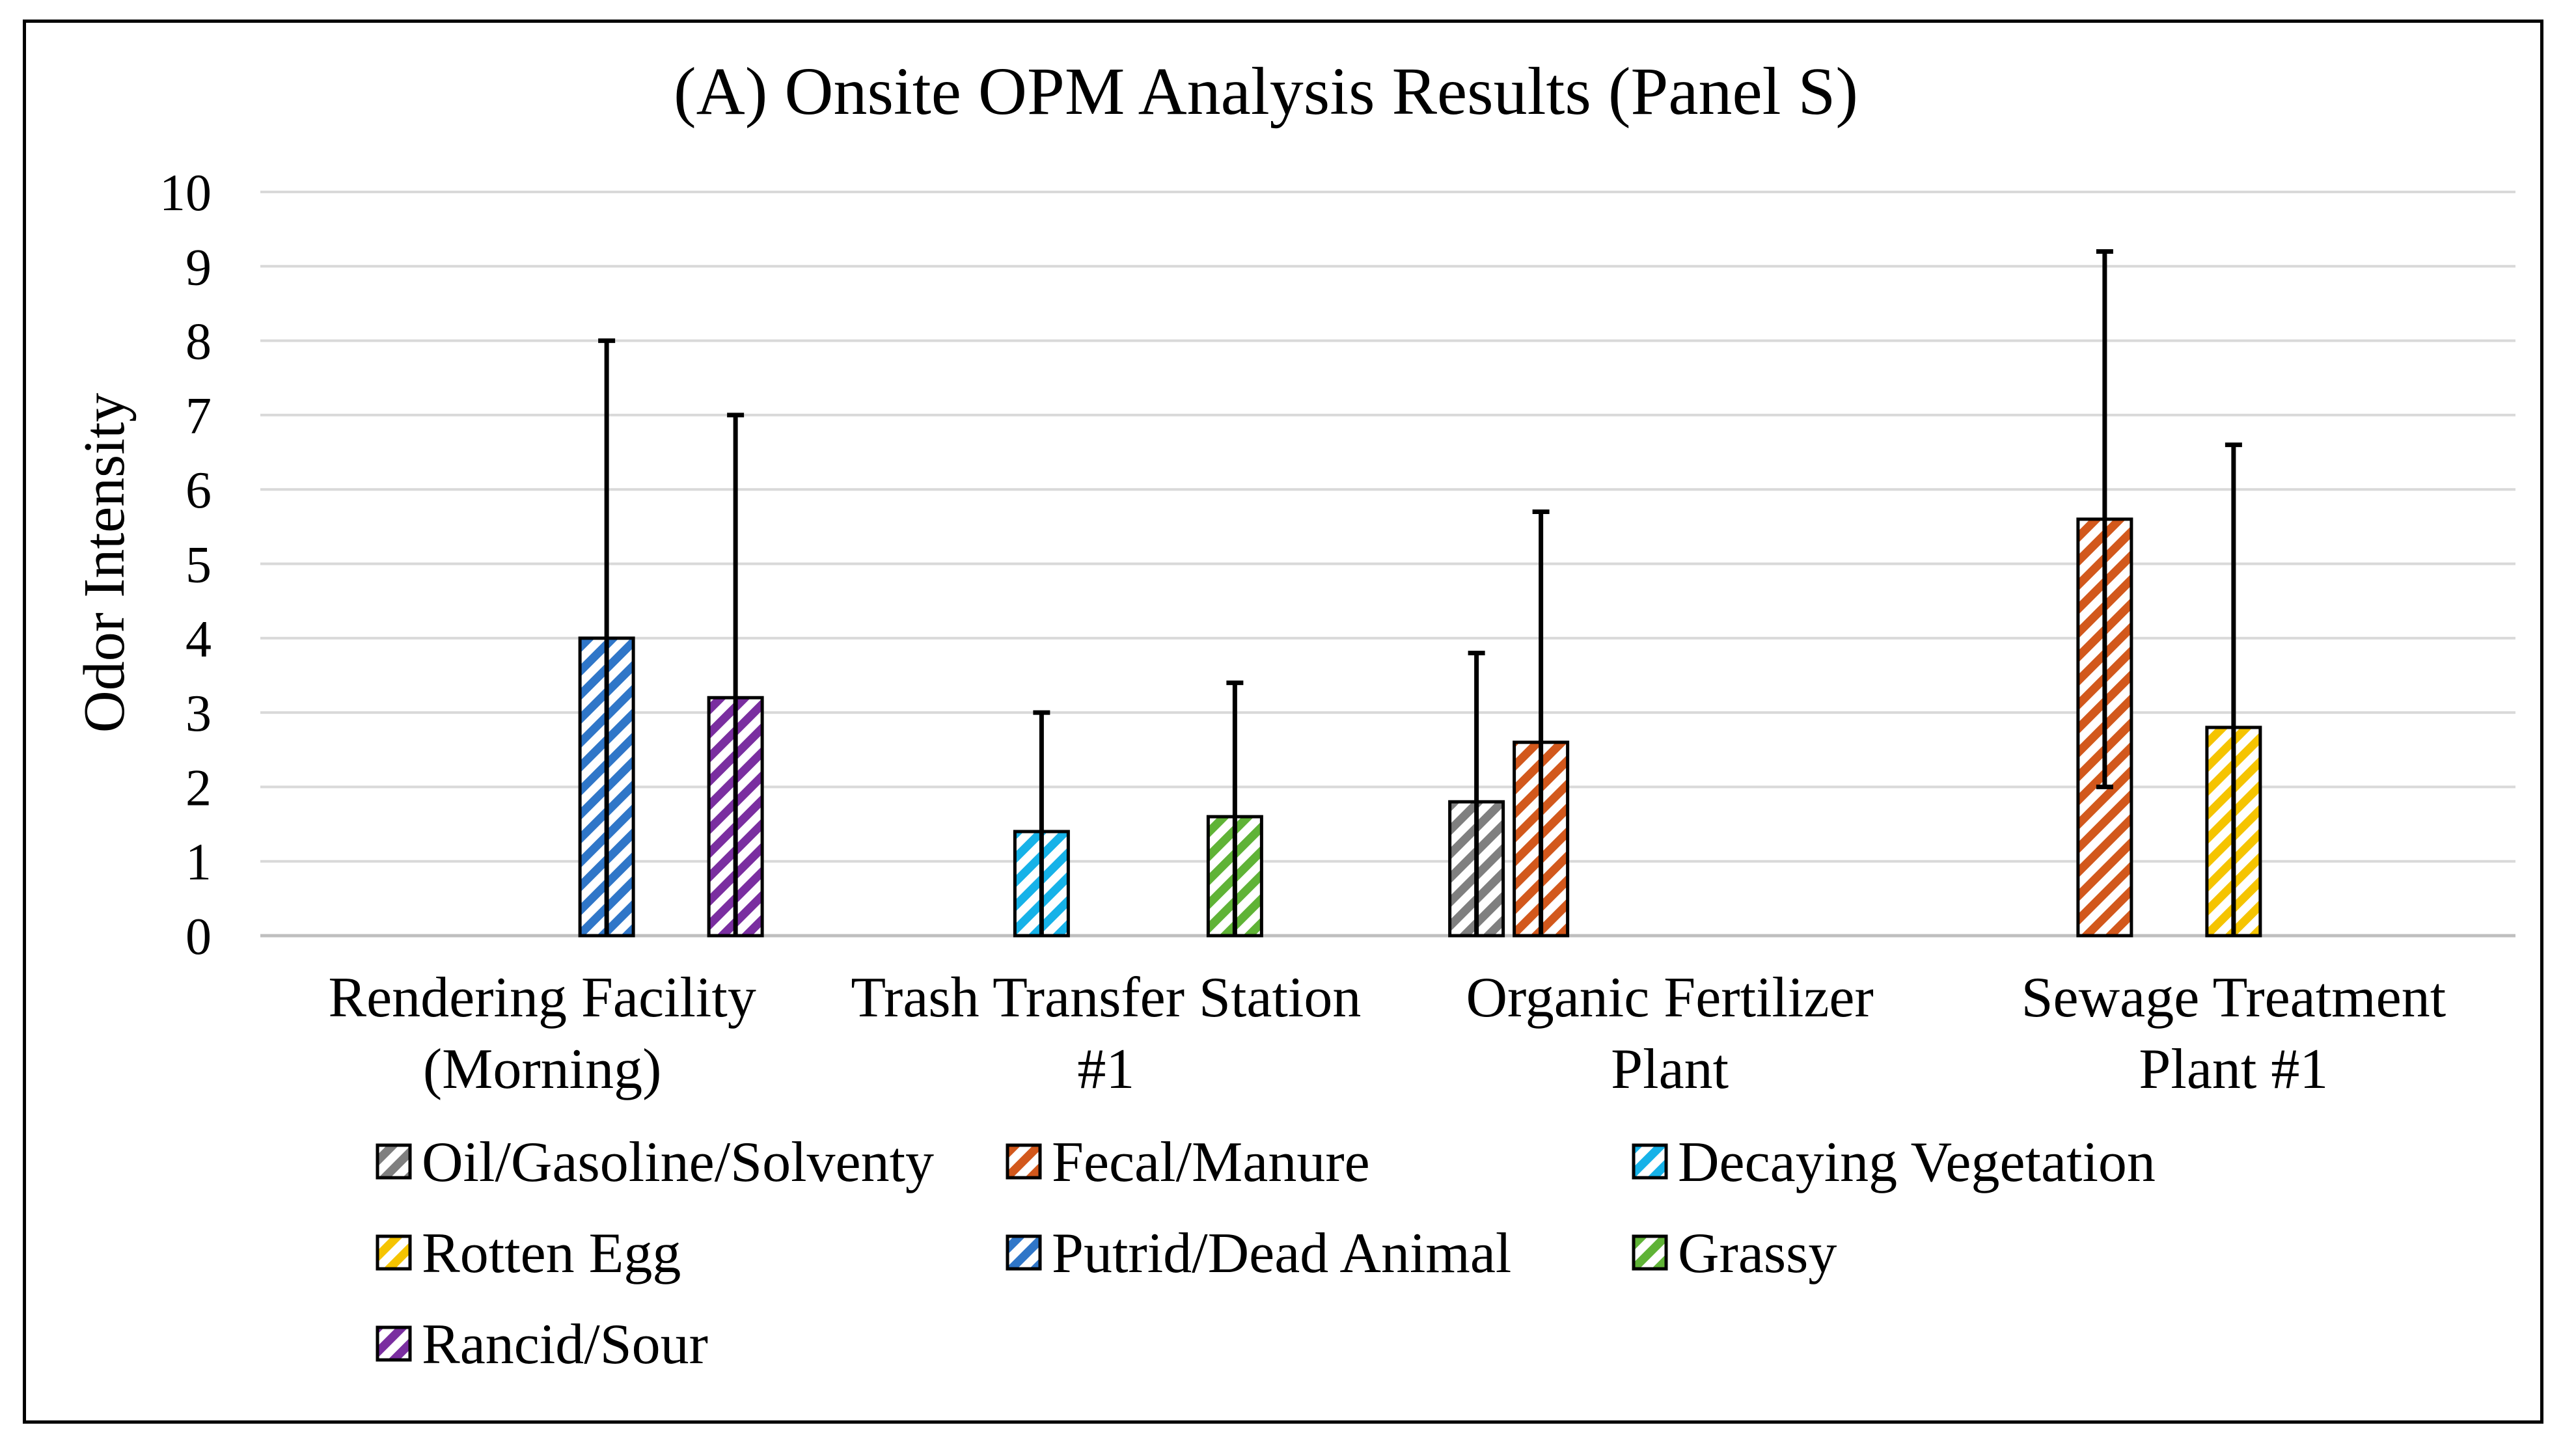 The image size is (2576, 1451). Describe the element at coordinates (394, 1343) in the screenshot. I see `legend-swatch-rancid-sour` at that location.